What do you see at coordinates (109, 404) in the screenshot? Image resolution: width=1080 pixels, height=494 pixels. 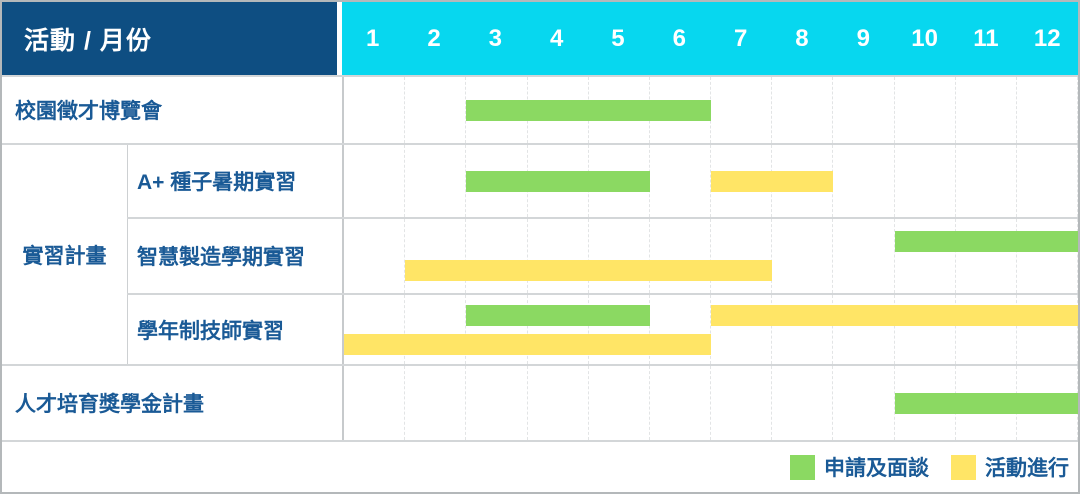 I see `row-label-scholarship: 人才培育獎學金計畫` at bounding box center [109, 404].